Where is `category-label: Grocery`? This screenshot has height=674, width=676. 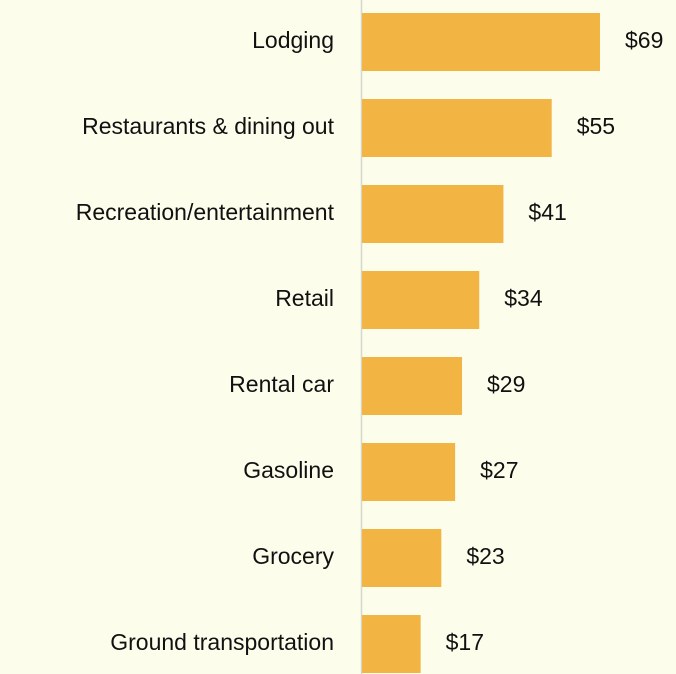
category-label: Grocery is located at coordinates (293, 556).